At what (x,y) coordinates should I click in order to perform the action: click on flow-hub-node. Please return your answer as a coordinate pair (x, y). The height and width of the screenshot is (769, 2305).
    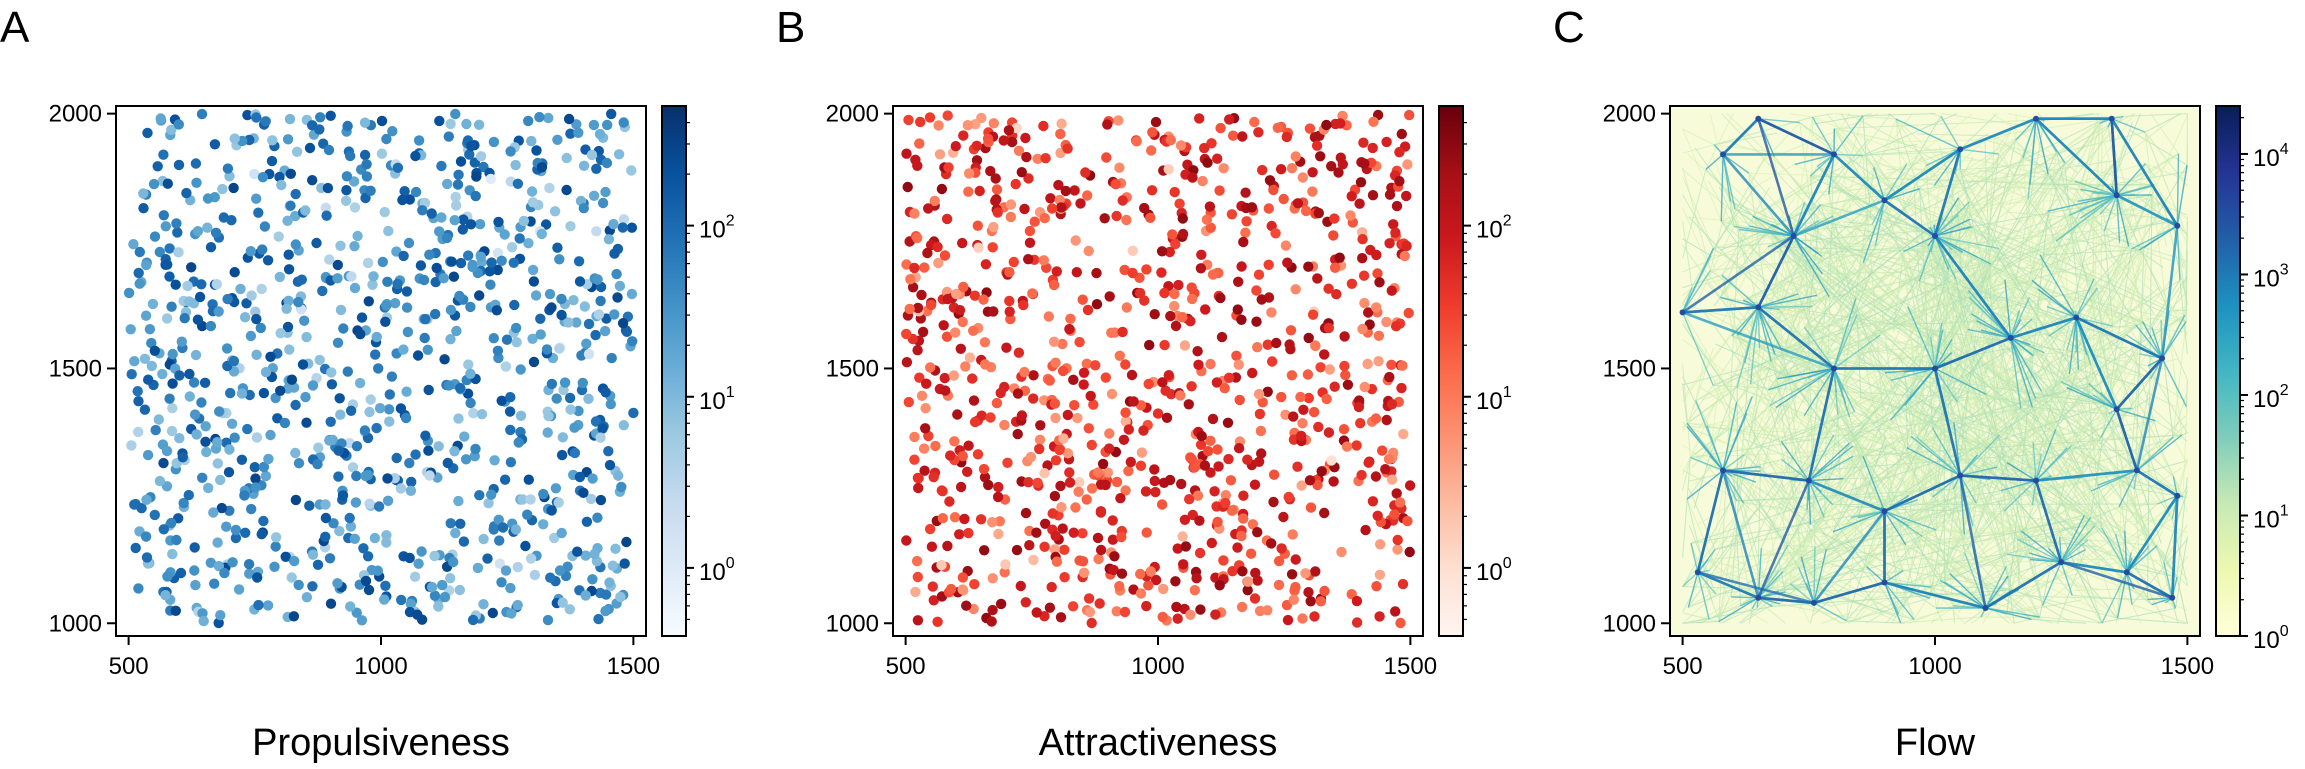
    Looking at the image, I should click on (1935, 368).